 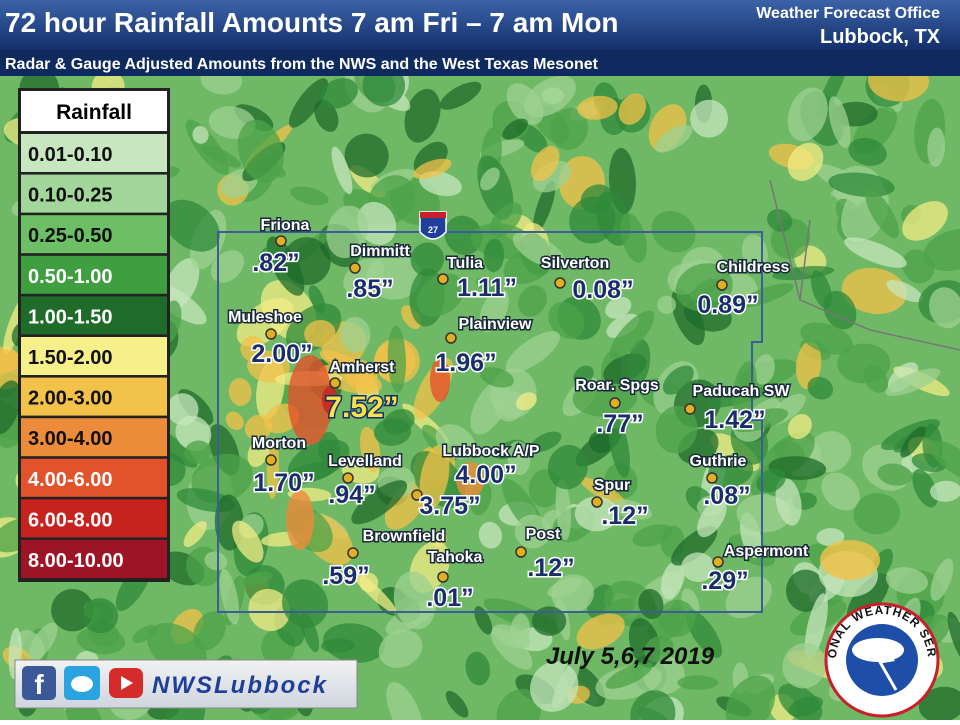 I want to click on station-amount: .01”, so click(x=449, y=598).